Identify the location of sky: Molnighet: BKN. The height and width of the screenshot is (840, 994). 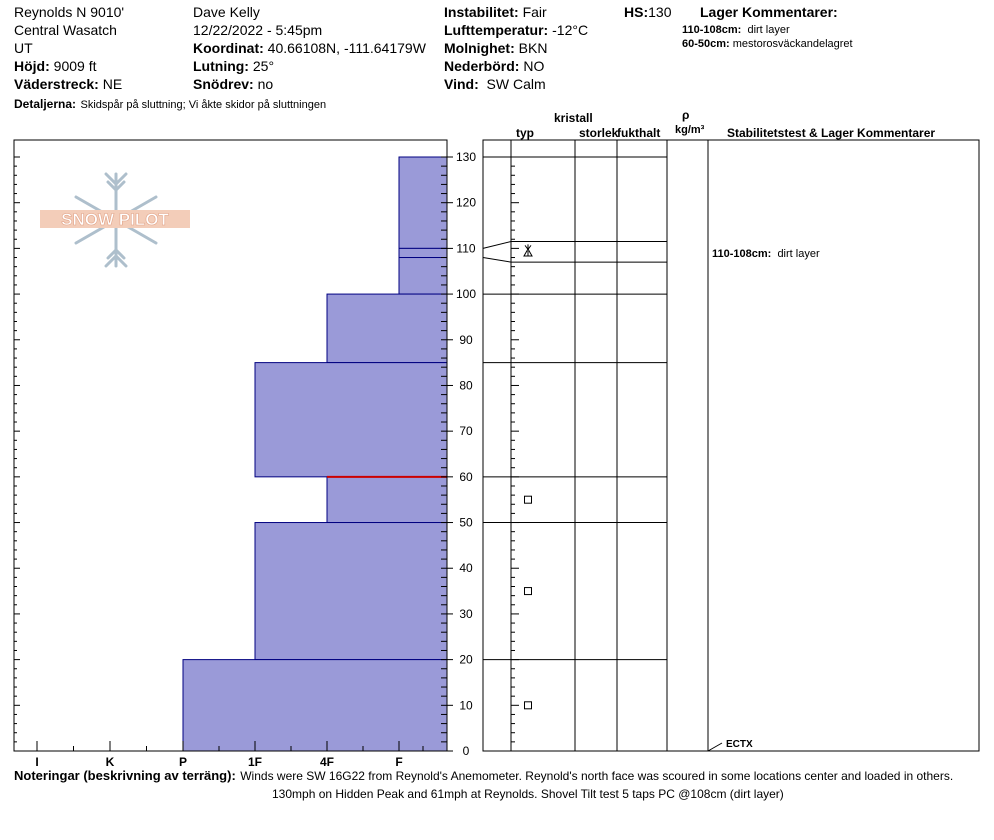
(495, 48).